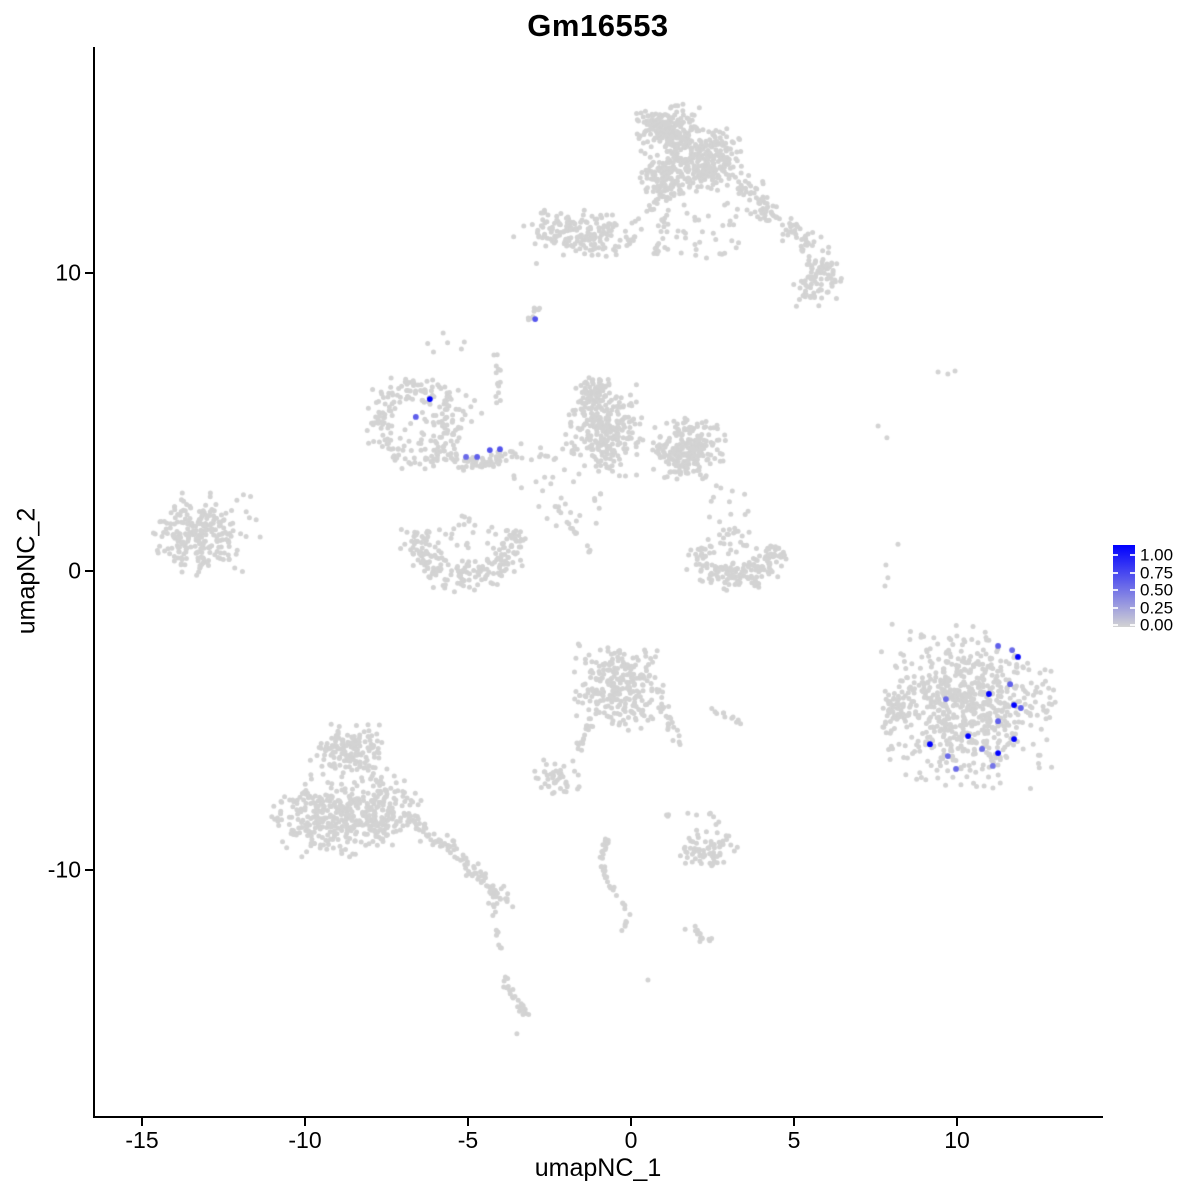  What do you see at coordinates (1157, 625) in the screenshot?
I see `legend-break-label: 0.00` at bounding box center [1157, 625].